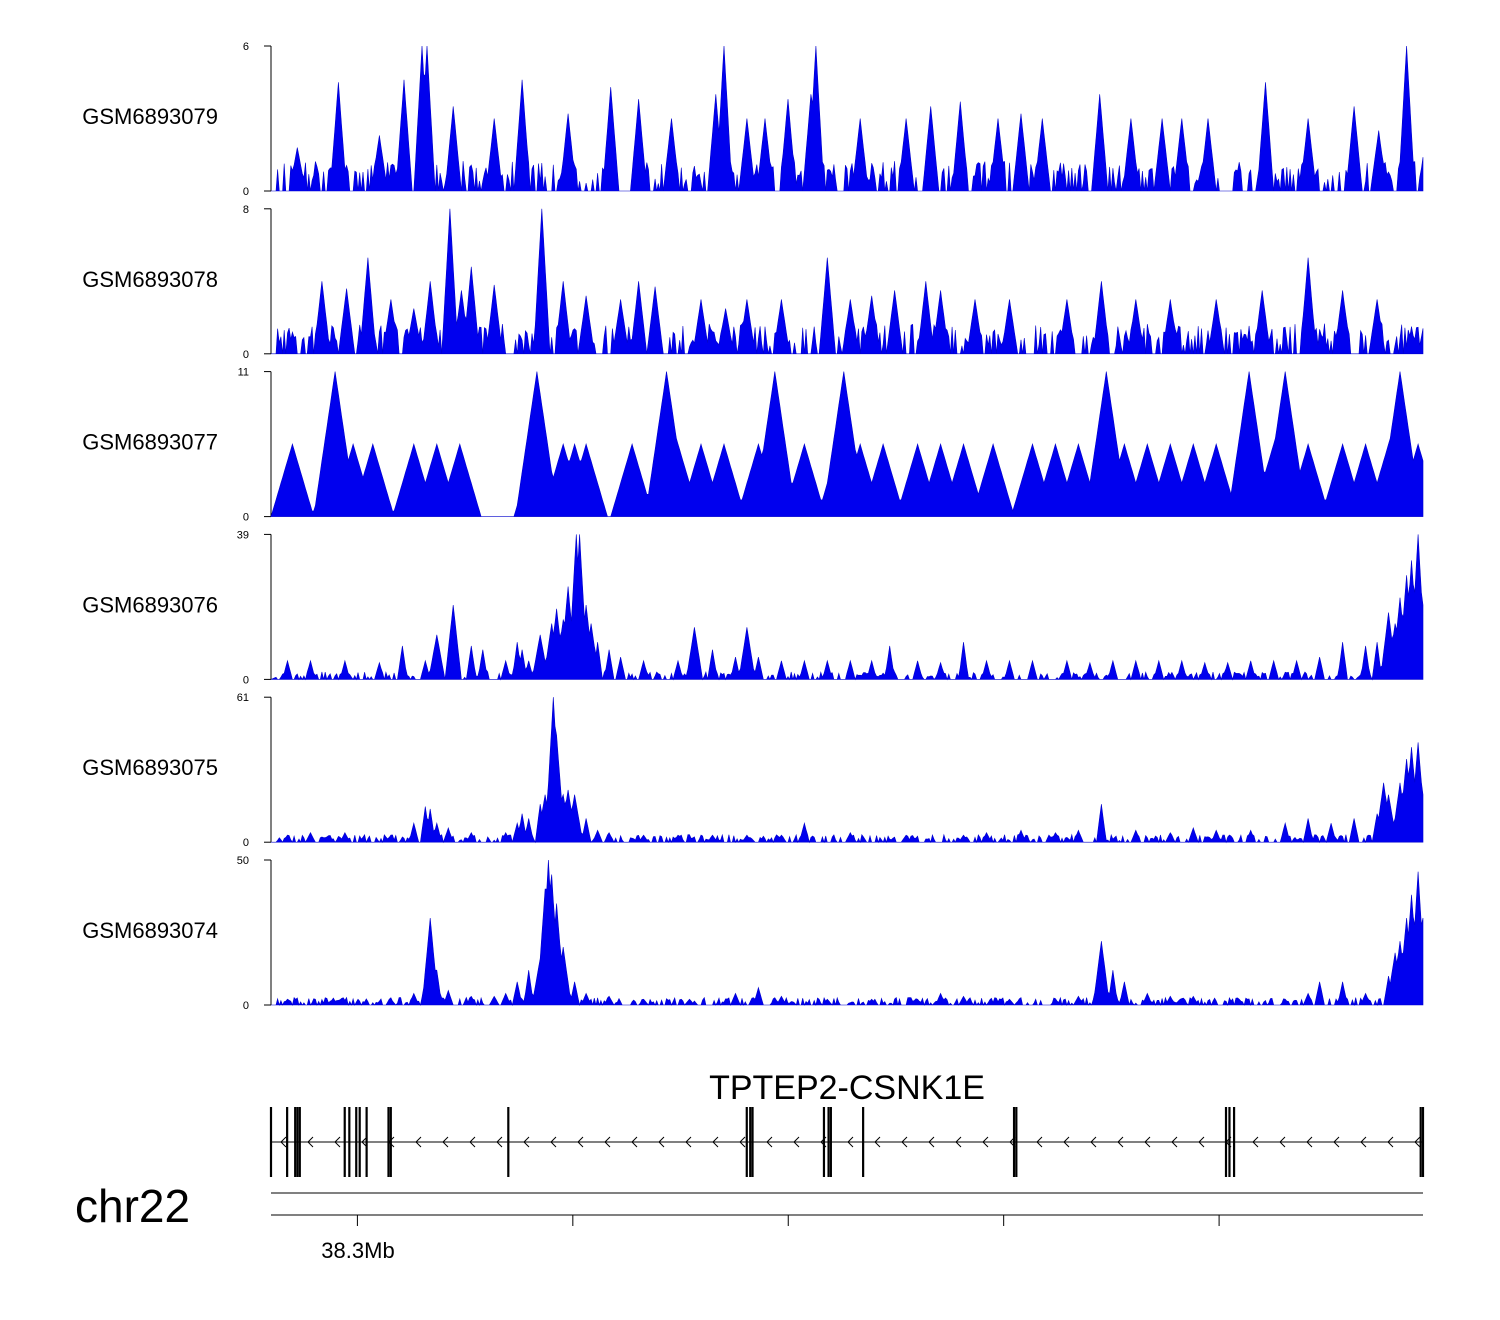 This screenshot has width=1500, height=1320. I want to click on track-GSM6893076: GSM6893076 39 0, so click(753, 607).